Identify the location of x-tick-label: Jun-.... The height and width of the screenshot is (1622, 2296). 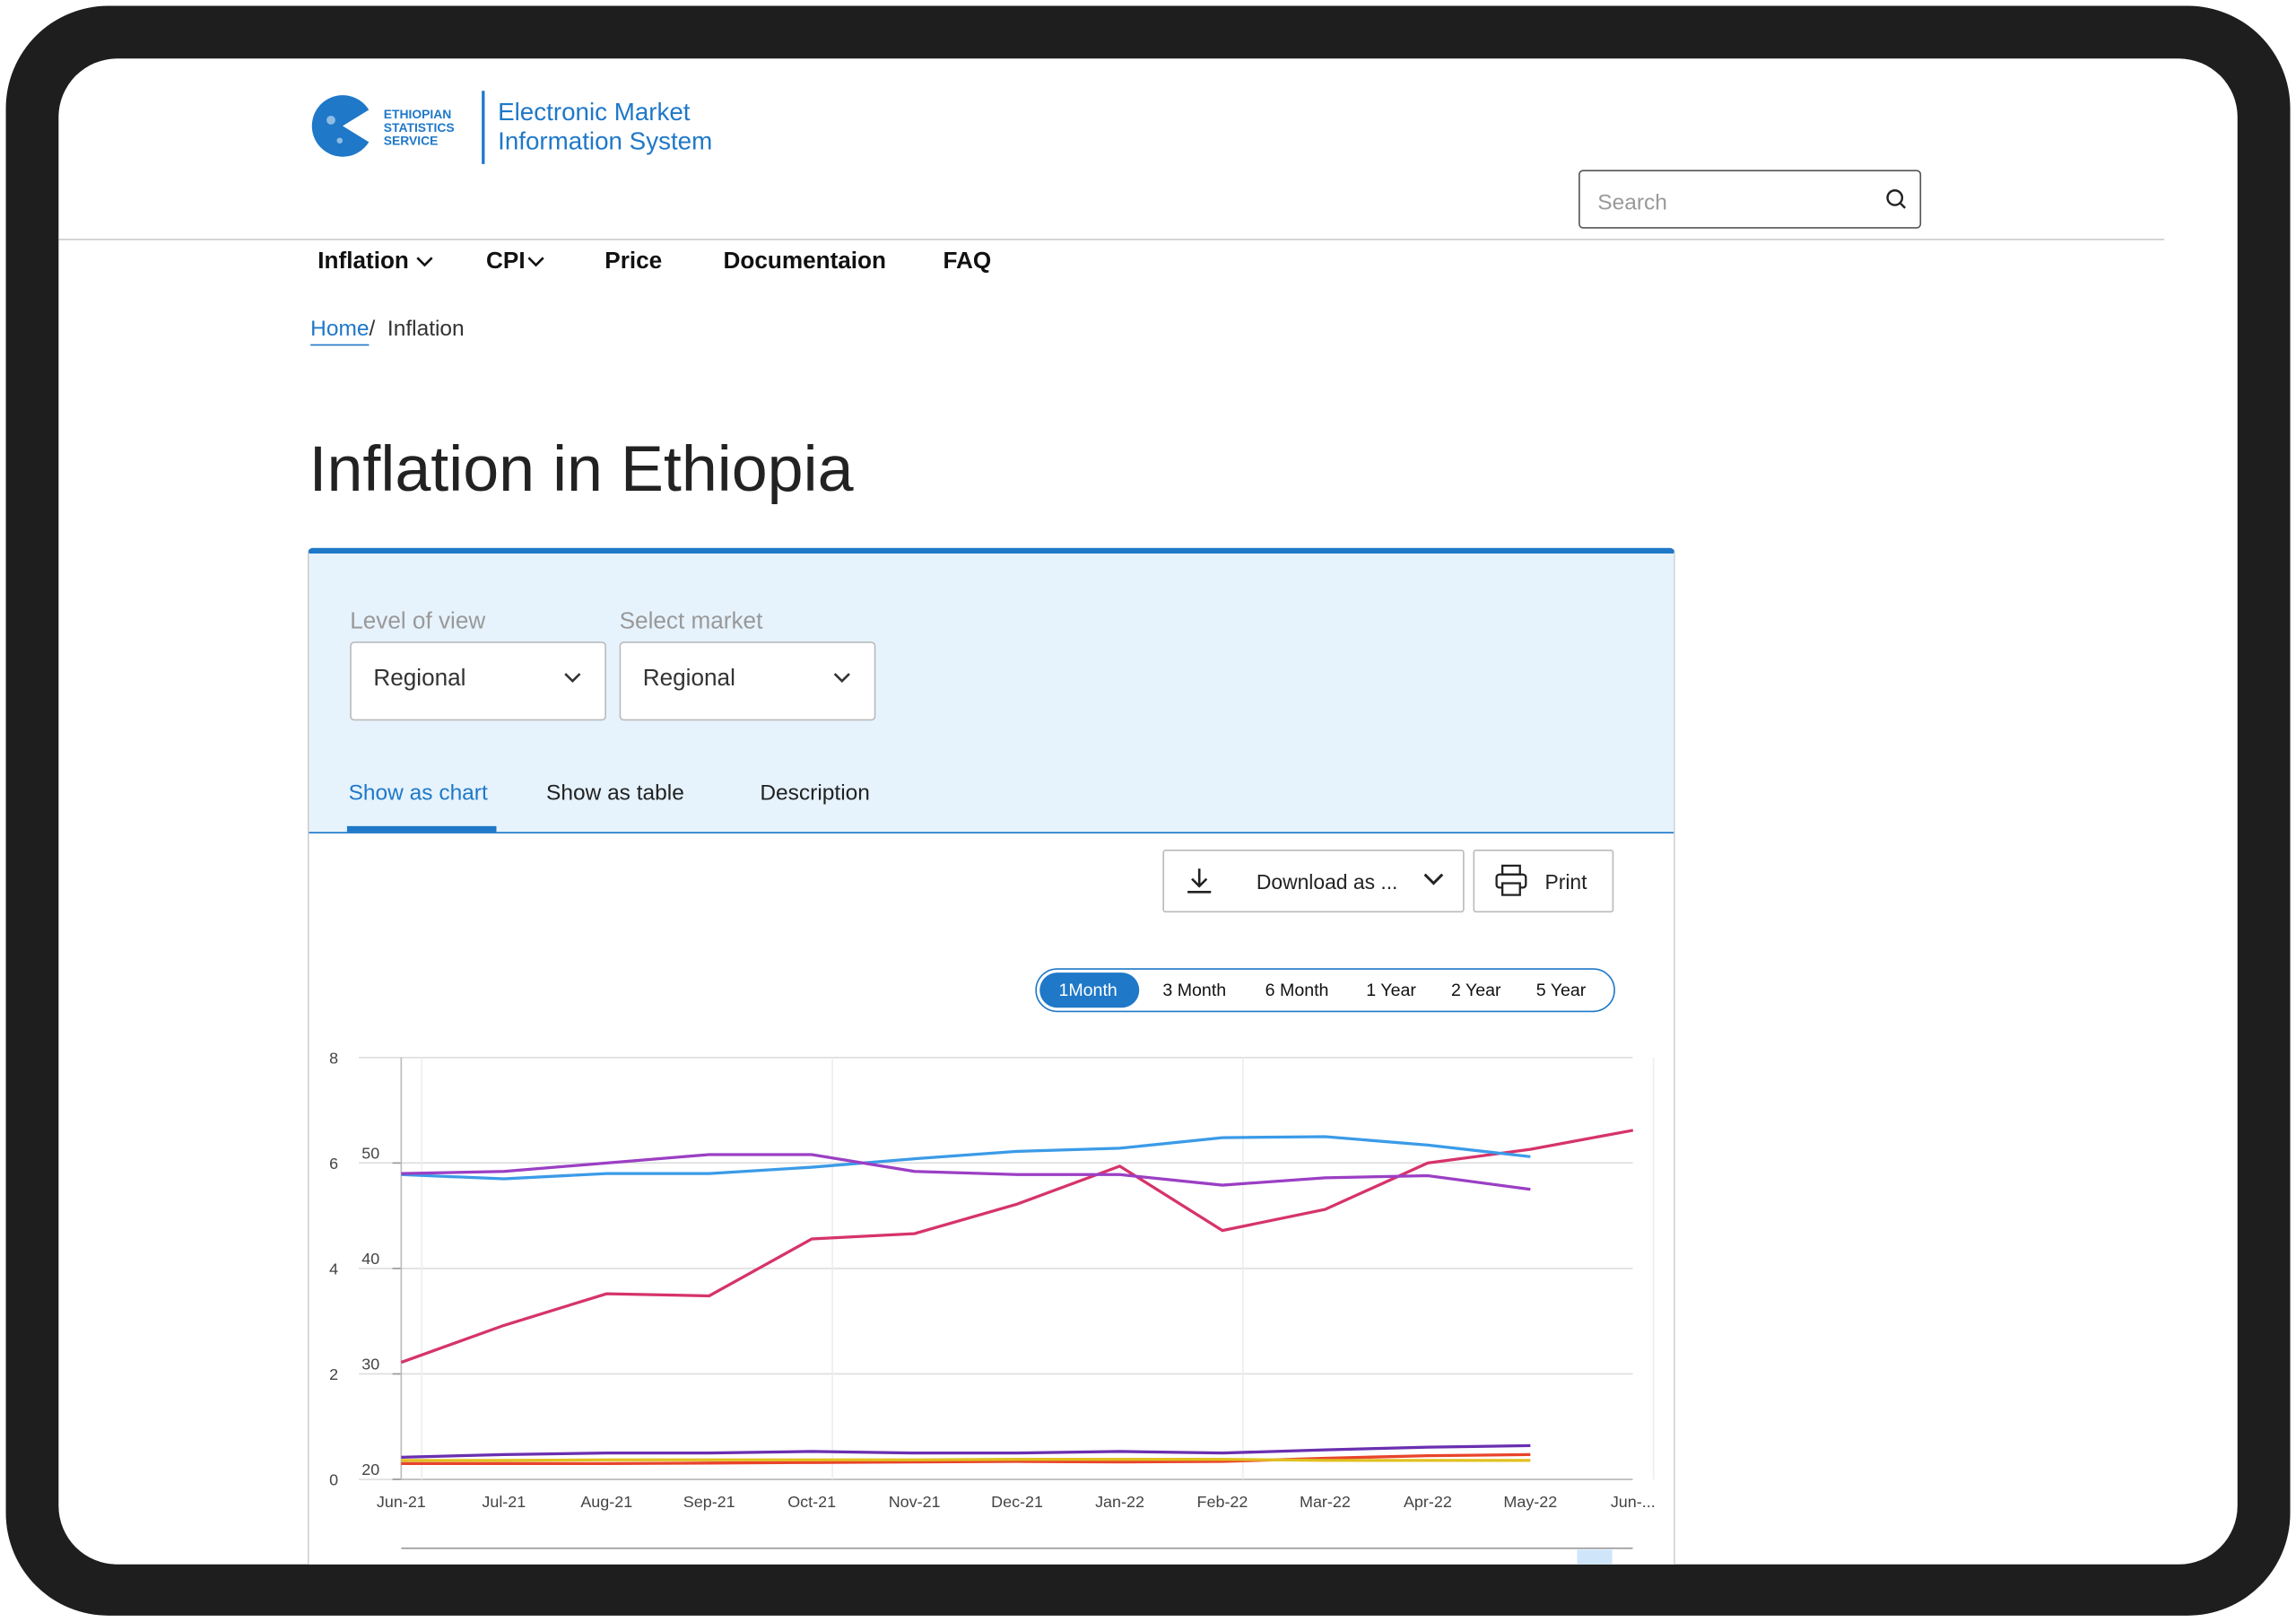
(1633, 1502).